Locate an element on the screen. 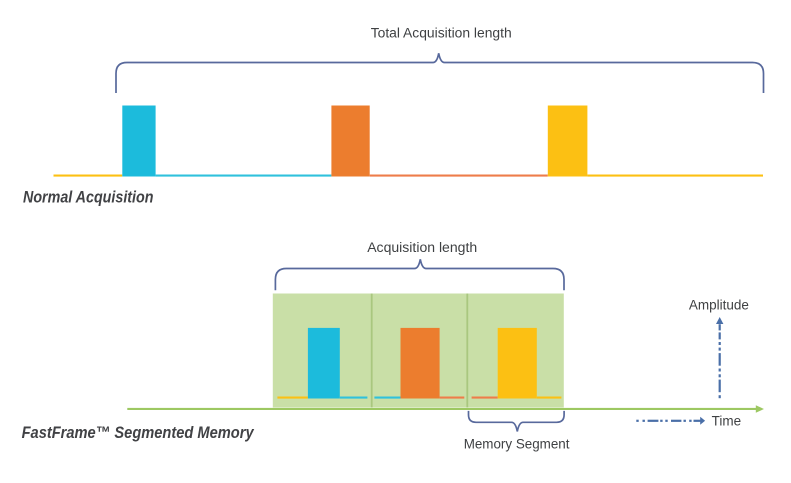 The height and width of the screenshot is (483, 791). svg-text: Amplitude is located at coordinates (719, 305).